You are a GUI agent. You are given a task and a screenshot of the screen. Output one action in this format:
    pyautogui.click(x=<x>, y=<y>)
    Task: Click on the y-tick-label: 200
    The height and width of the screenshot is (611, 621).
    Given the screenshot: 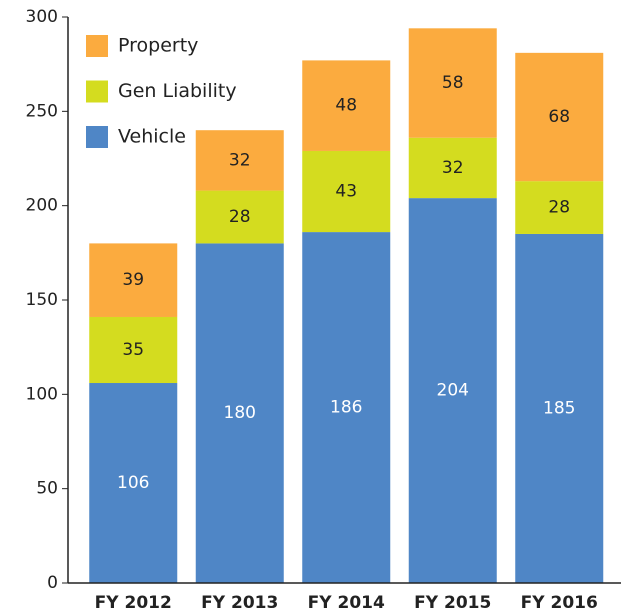 What is the action you would take?
    pyautogui.click(x=42, y=206)
    